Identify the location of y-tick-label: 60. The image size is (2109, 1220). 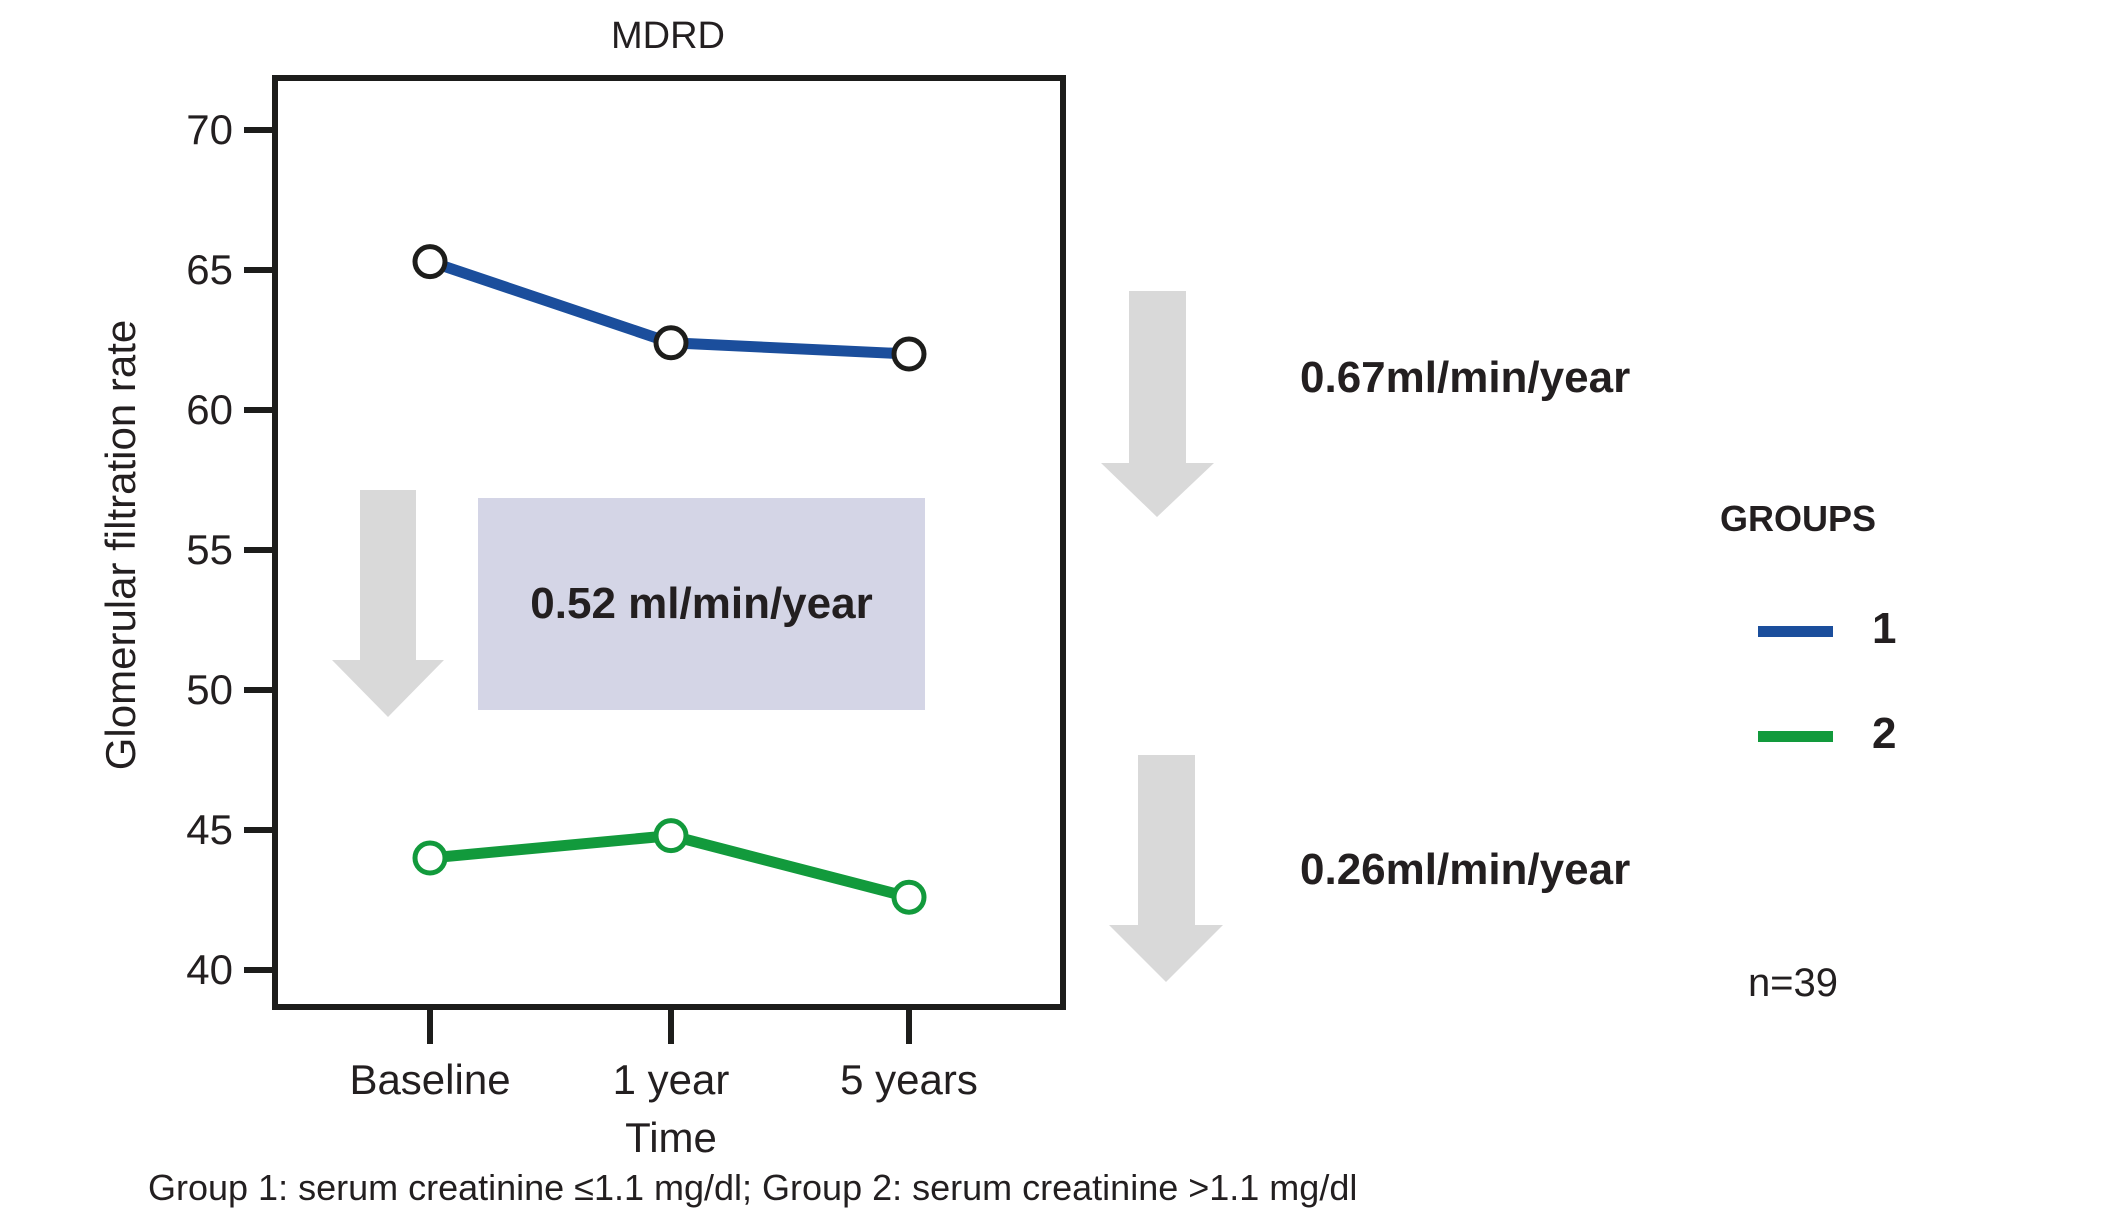
(209, 409).